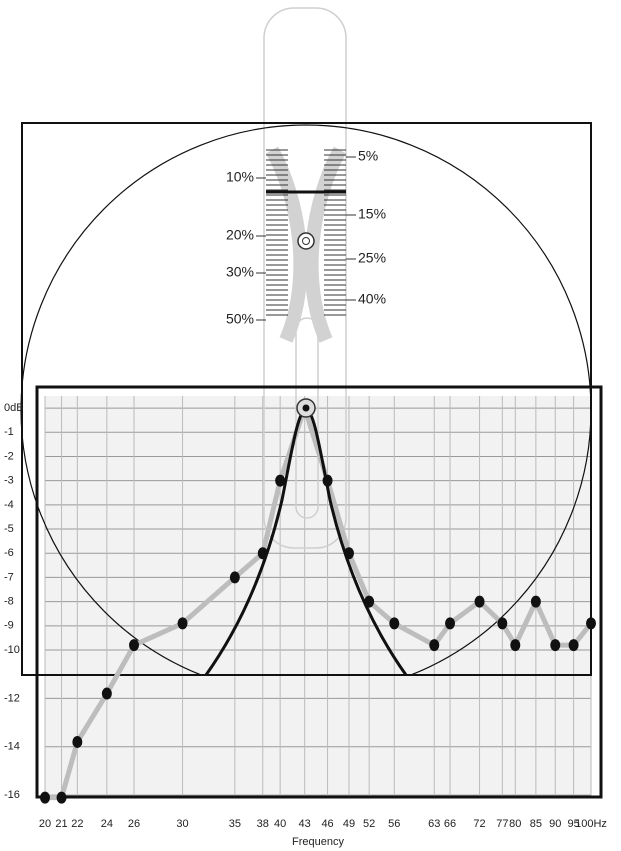  Describe the element at coordinates (240, 319) in the screenshot. I see `dial-label: 50%` at that location.